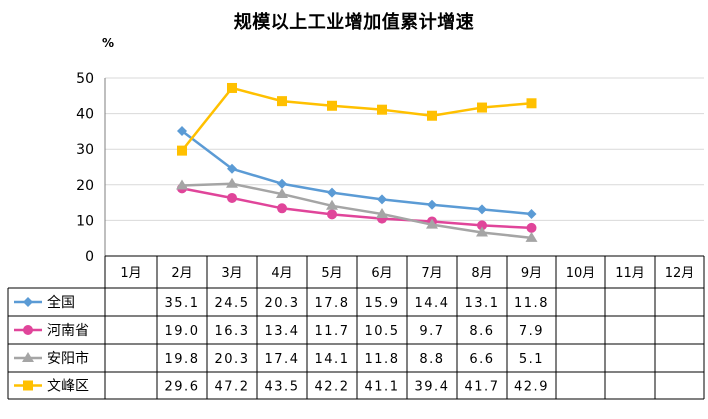 The height and width of the screenshot is (419, 708). Describe the element at coordinates (108, 43) in the screenshot. I see `y-axis-unit: %` at that location.